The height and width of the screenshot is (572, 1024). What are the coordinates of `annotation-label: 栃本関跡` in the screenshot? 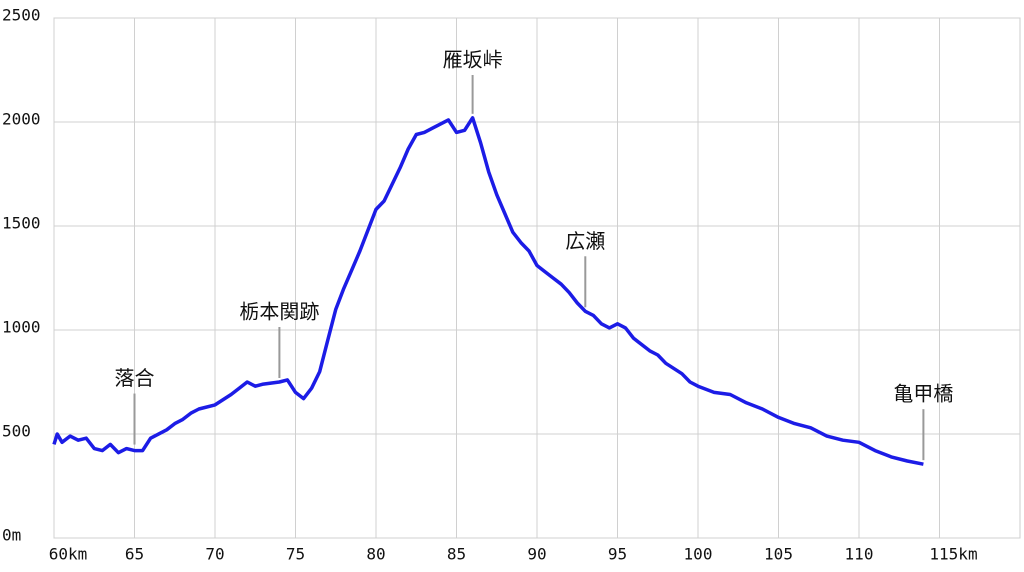 It's located at (279, 312).